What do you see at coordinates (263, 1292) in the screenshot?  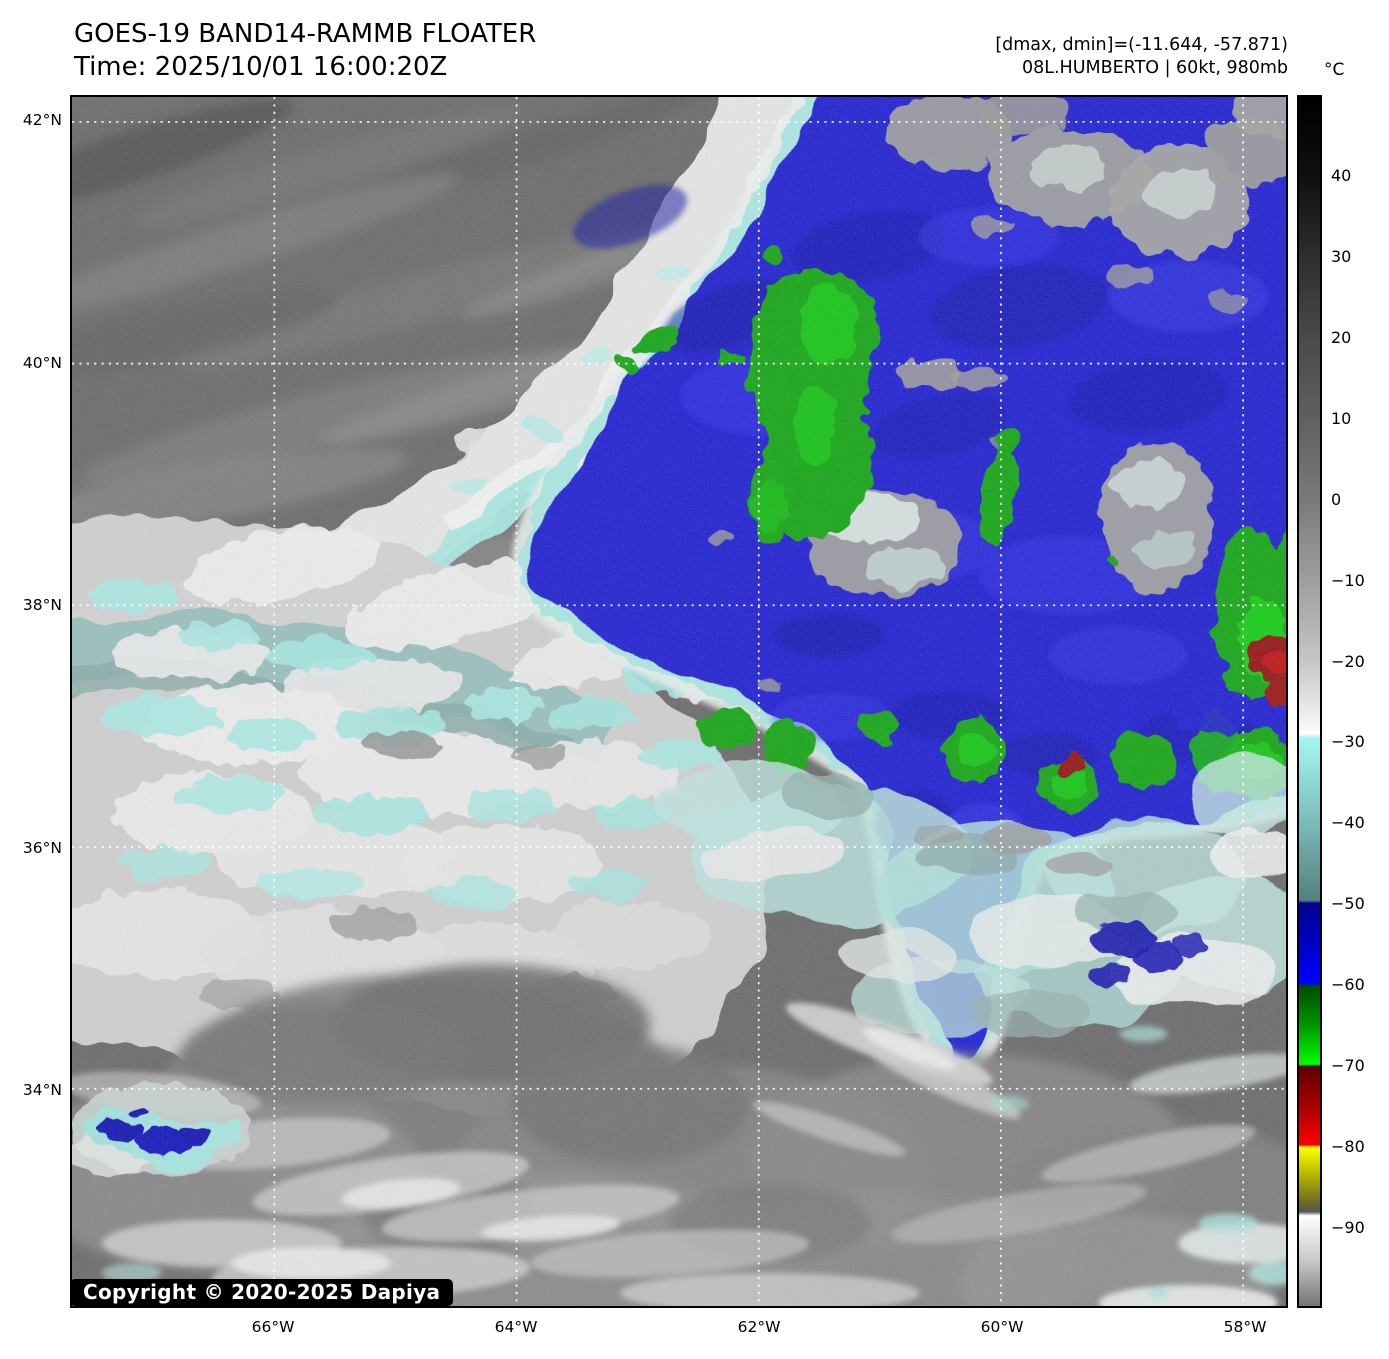 I see `copyright-badge: Copyright © 2020-2025 Dapiya` at bounding box center [263, 1292].